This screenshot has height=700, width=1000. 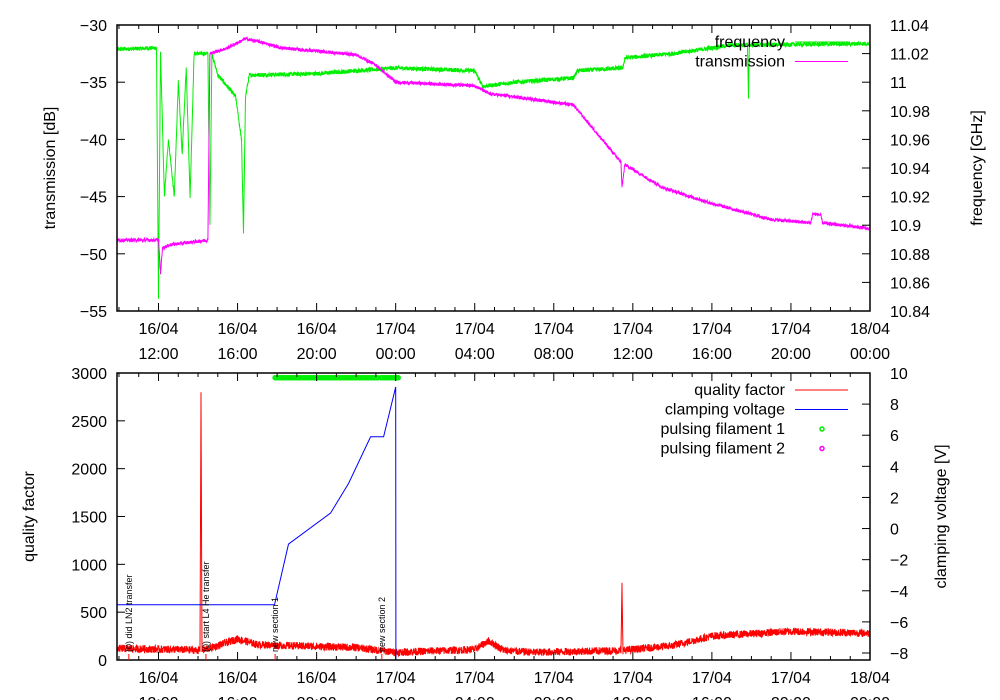 I want to click on y2-tick-label: 10, so click(x=899, y=374).